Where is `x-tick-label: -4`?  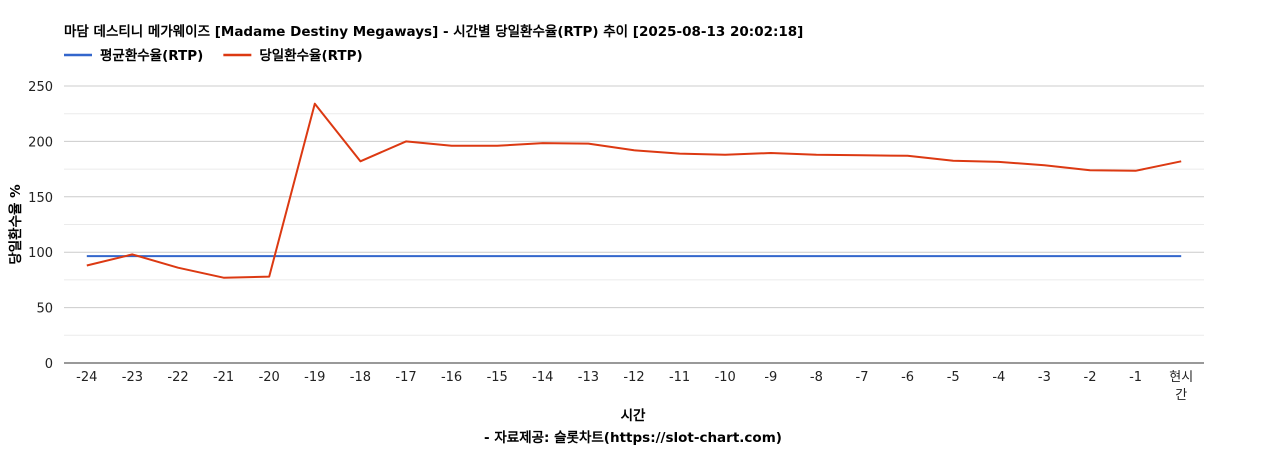 x-tick-label: -4 is located at coordinates (998, 377).